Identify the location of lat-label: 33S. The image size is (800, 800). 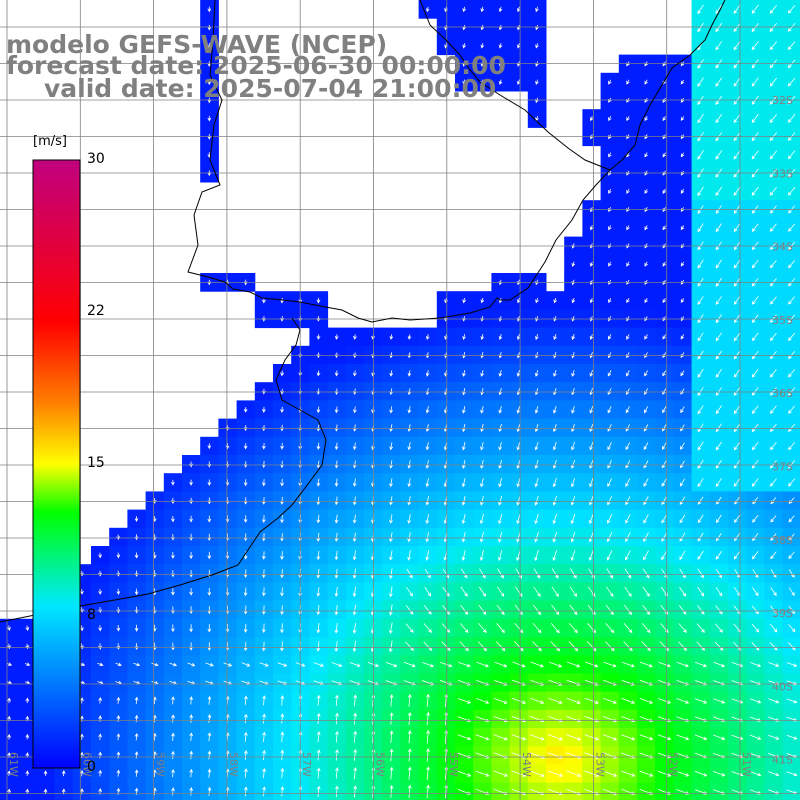
(782, 173).